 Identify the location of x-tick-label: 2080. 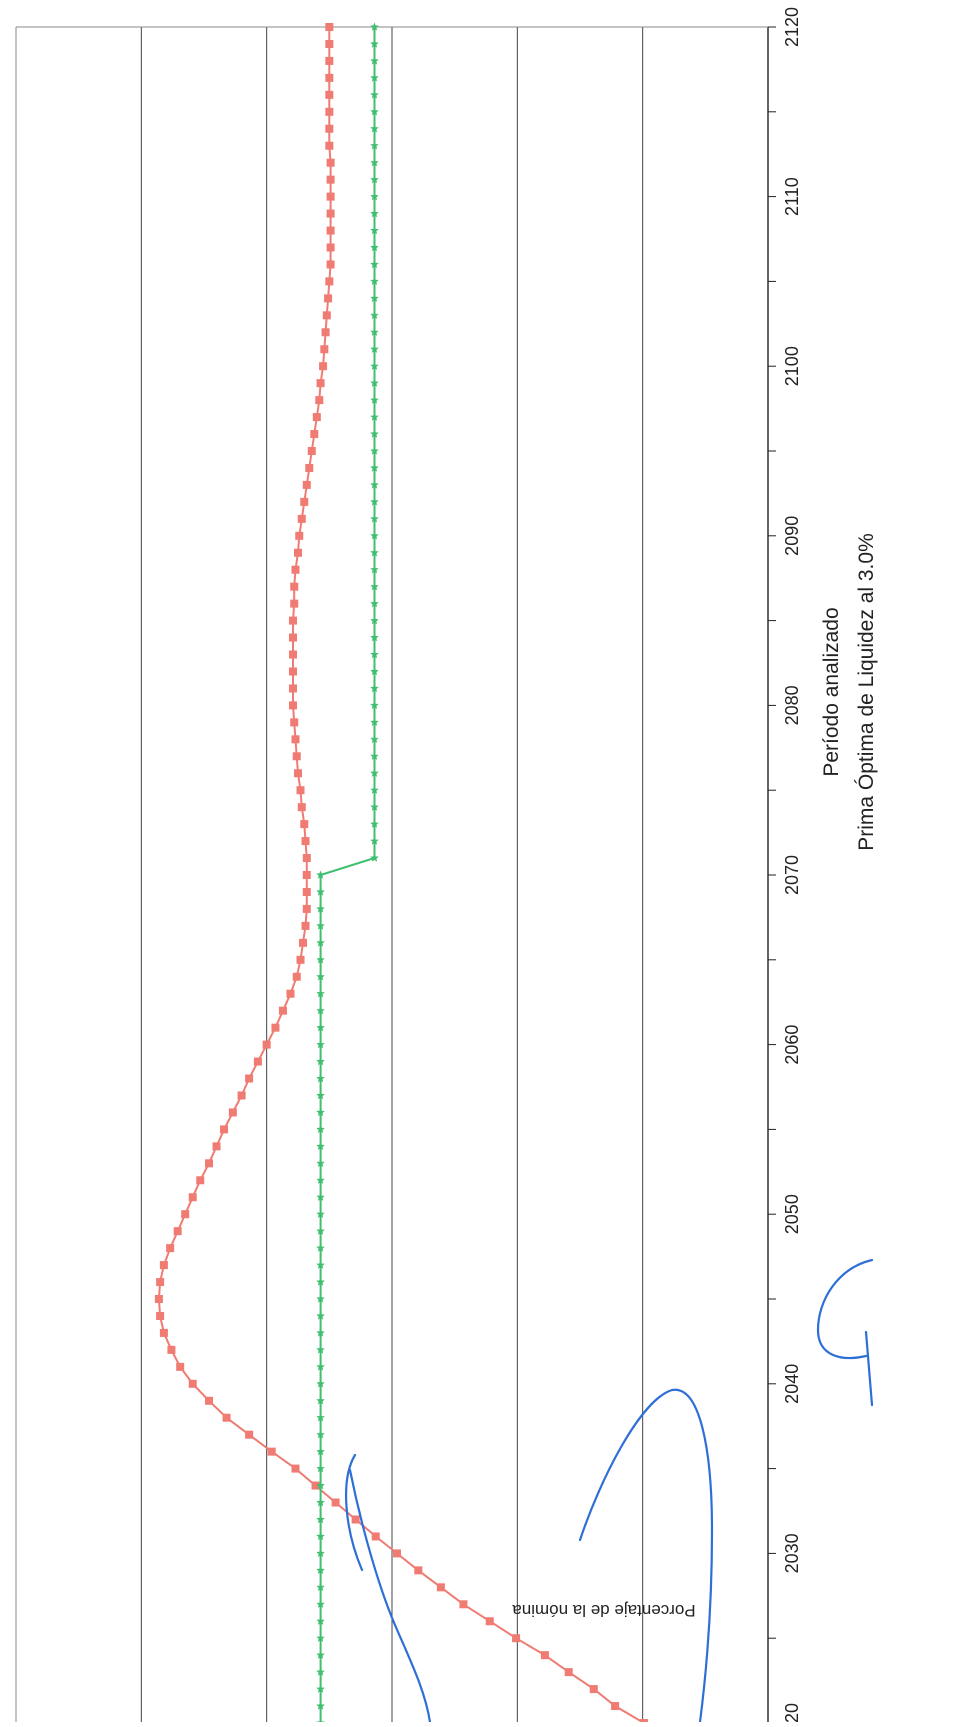
(792, 705).